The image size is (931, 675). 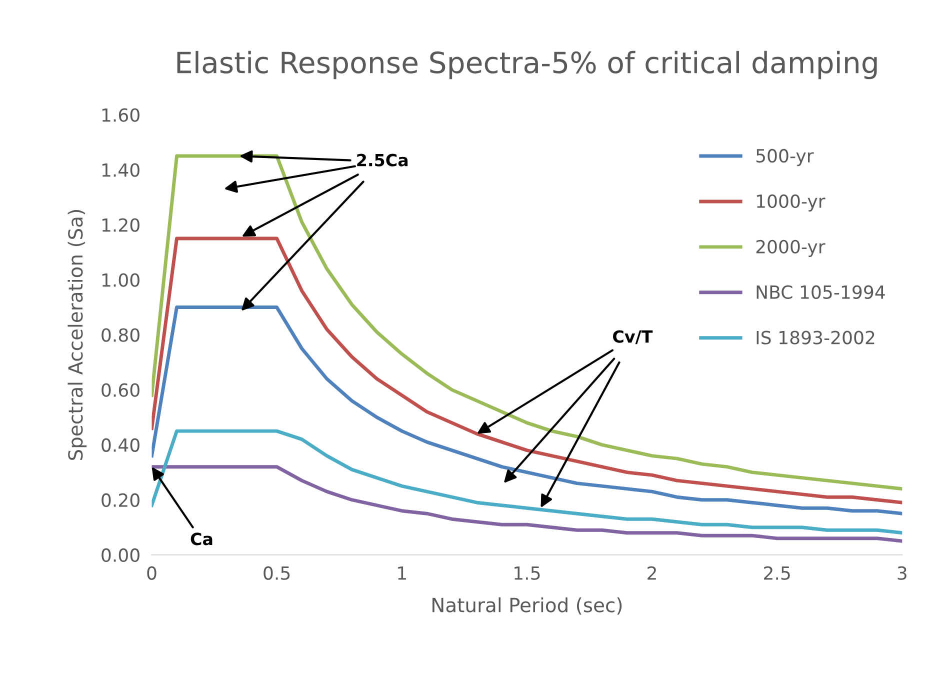 What do you see at coordinates (121, 115) in the screenshot?
I see `y-tick-label: 1.60` at bounding box center [121, 115].